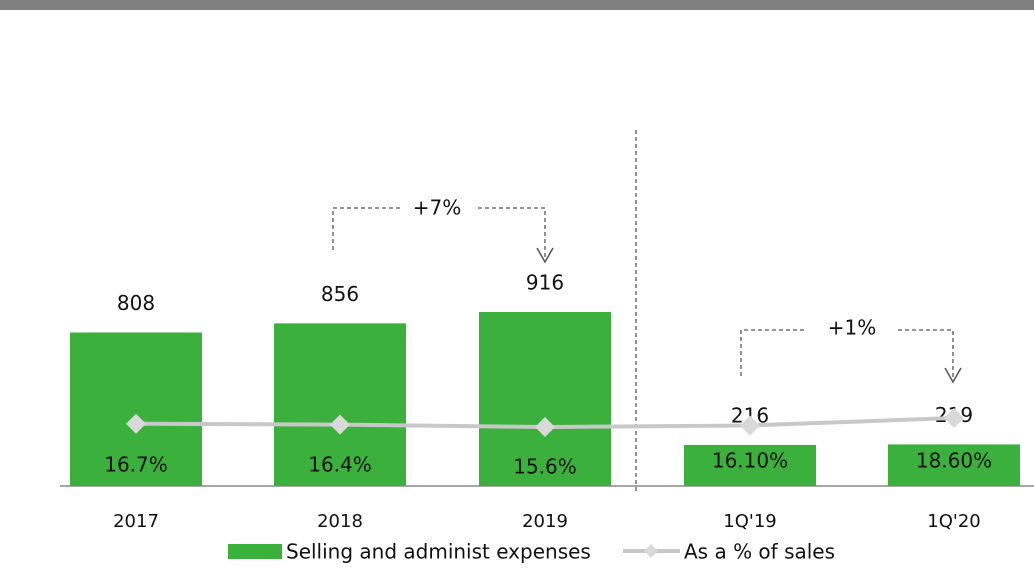  I want to click on legend-label: As a % of sales, so click(759, 552).